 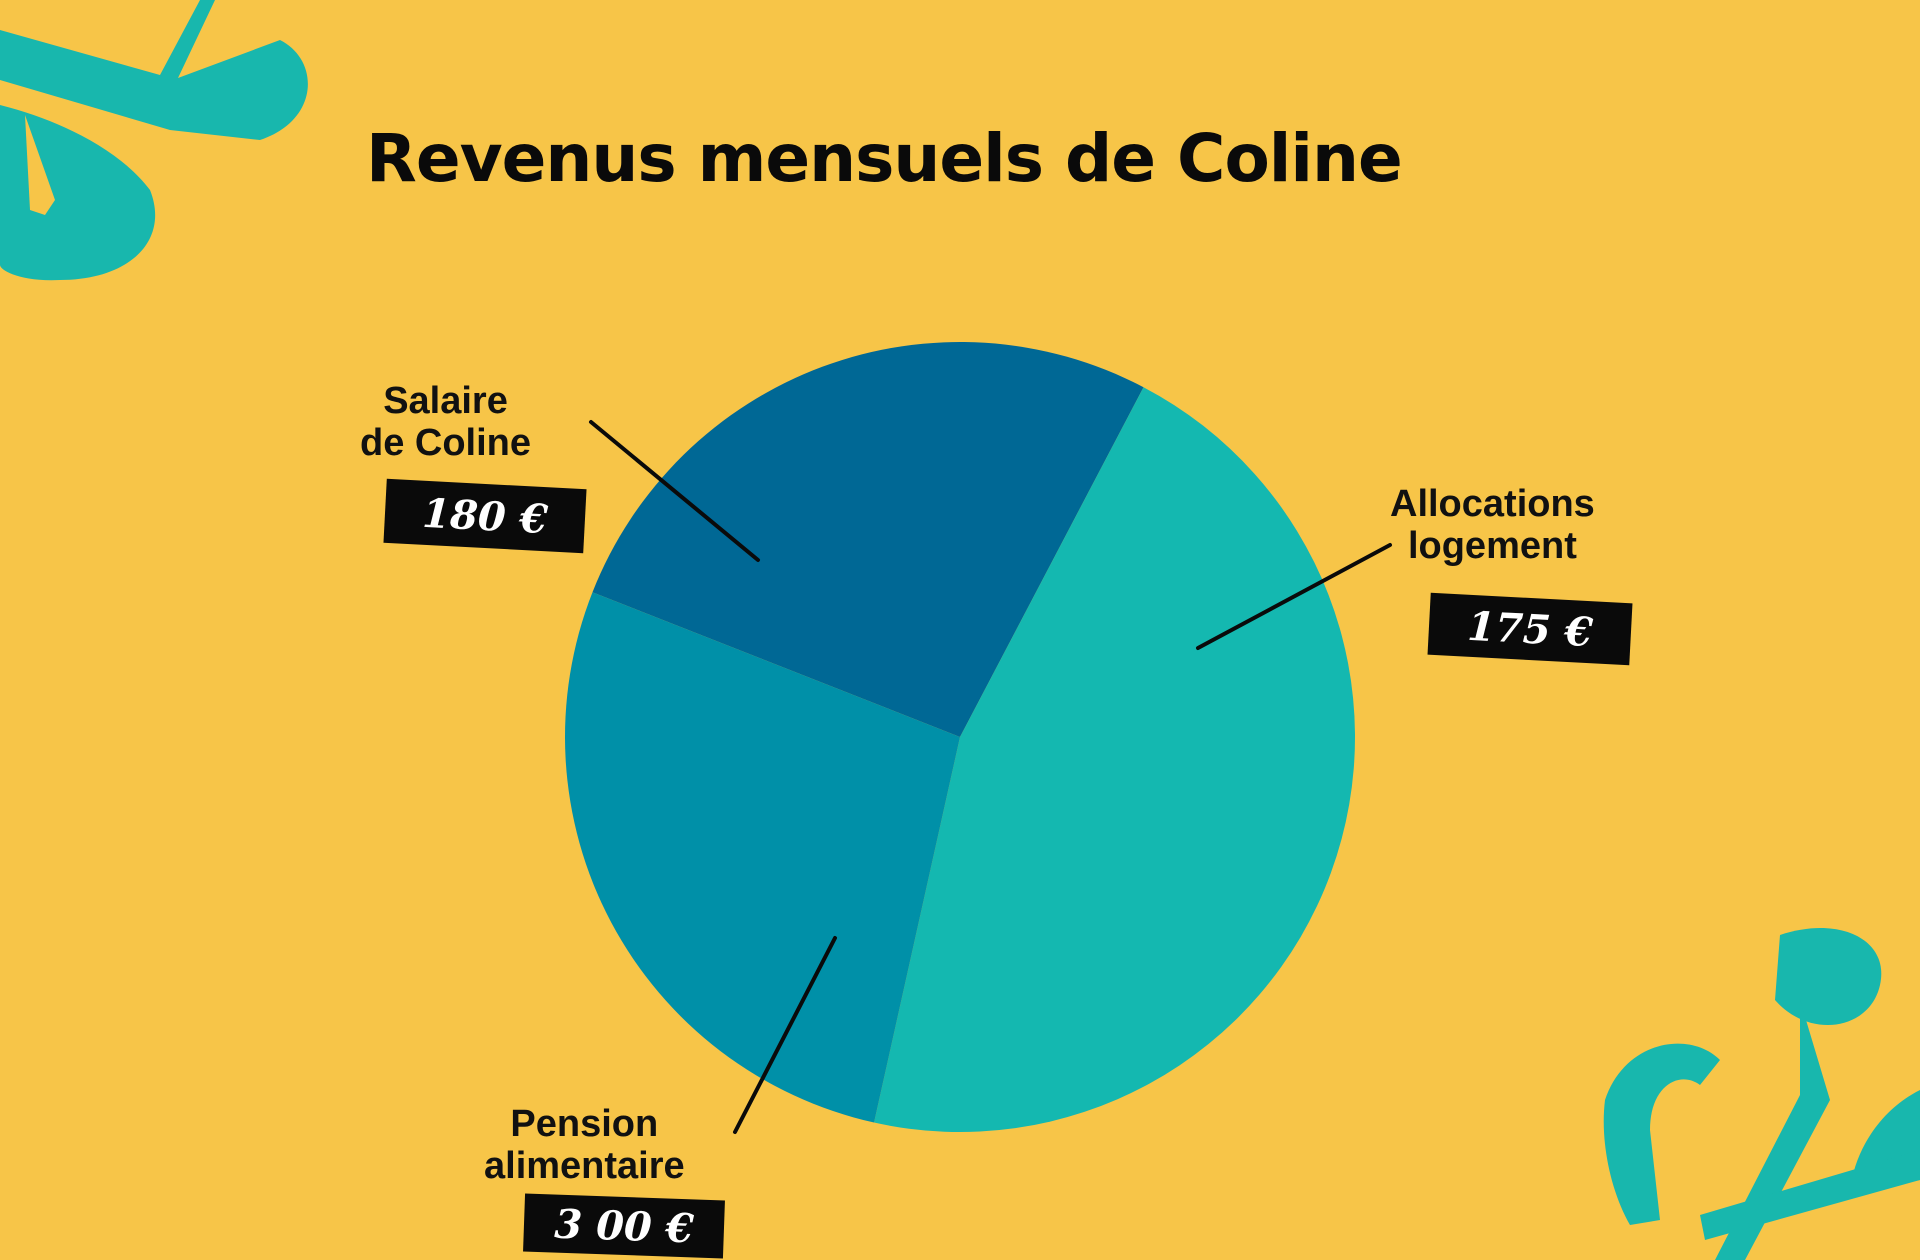 I want to click on value-tag-pension: 3 00 €, so click(x=624, y=1226).